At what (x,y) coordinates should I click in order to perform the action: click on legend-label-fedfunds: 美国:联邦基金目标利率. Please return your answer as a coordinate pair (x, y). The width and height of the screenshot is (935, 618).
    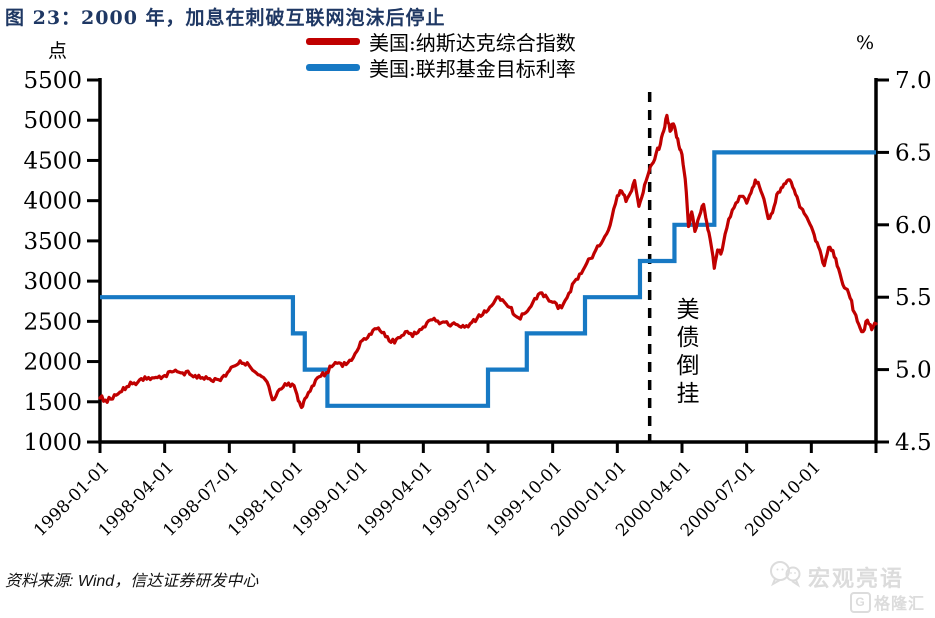
    Looking at the image, I should click on (472, 69).